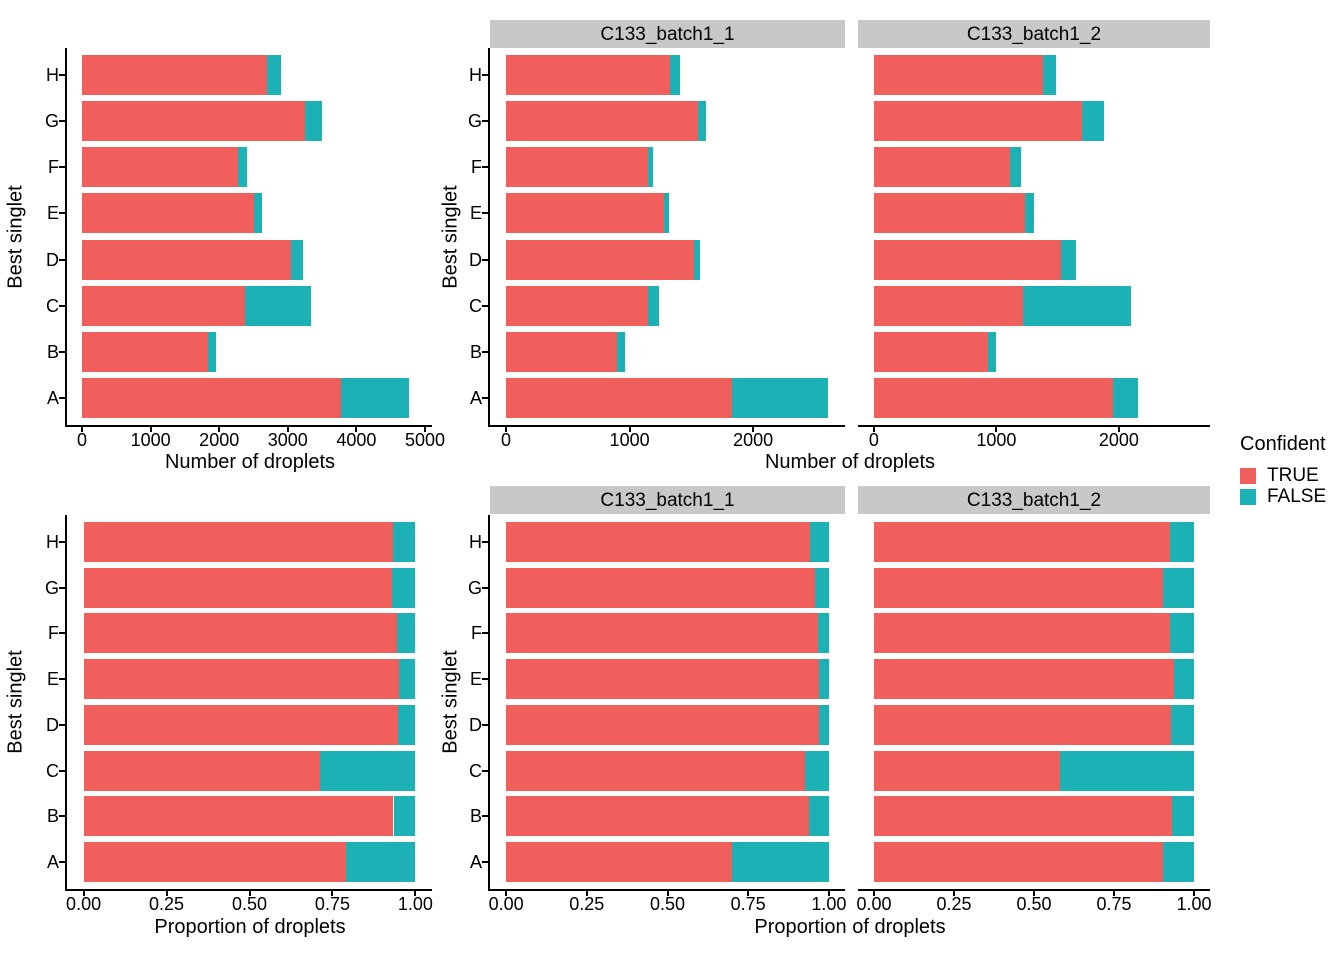 The height and width of the screenshot is (960, 1344). What do you see at coordinates (829, 904) in the screenshot?
I see `x-tick-label: 1.00` at bounding box center [829, 904].